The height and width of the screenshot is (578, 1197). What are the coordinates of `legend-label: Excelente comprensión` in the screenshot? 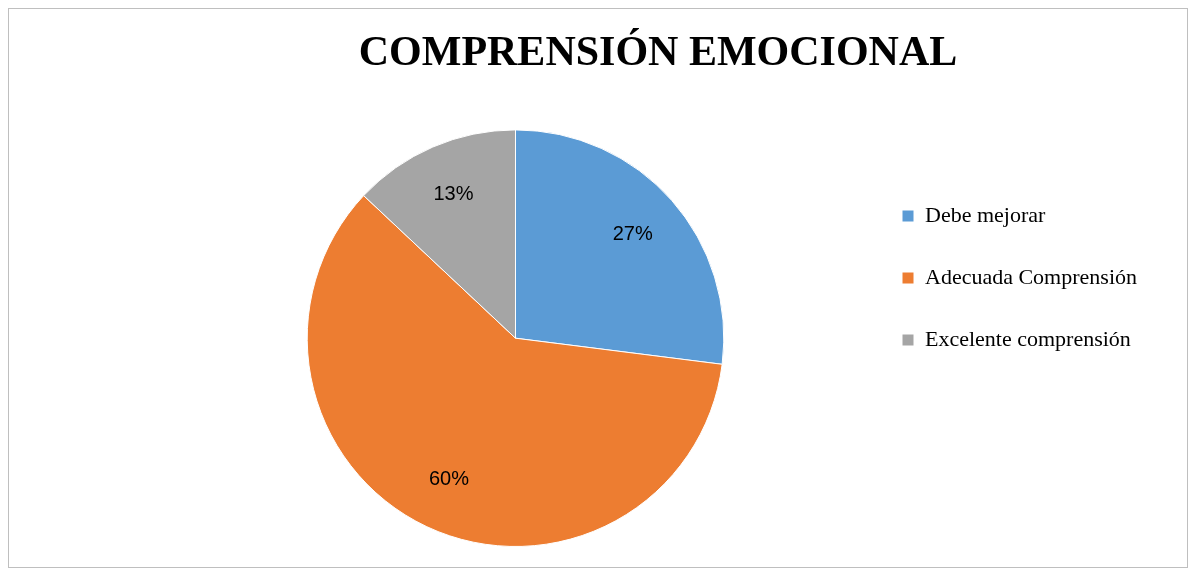 It's located at (1028, 338).